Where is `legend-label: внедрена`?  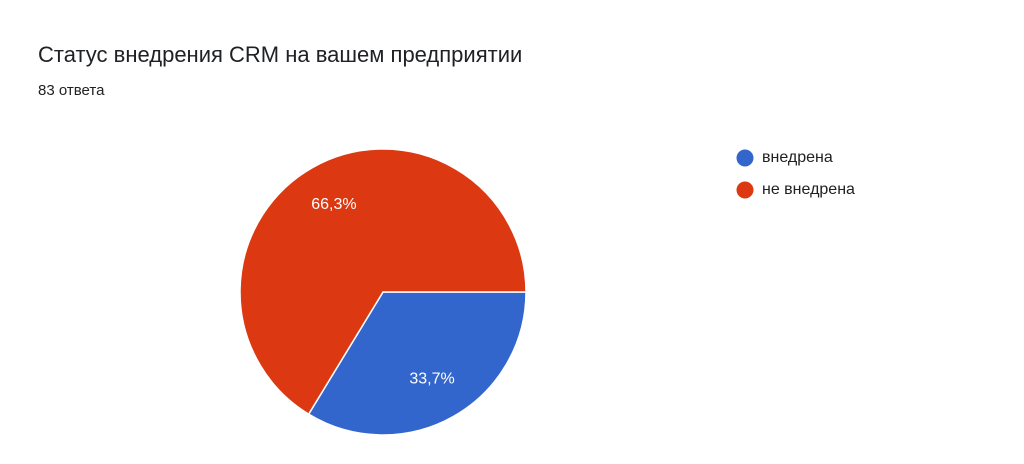 legend-label: внедрена is located at coordinates (797, 157).